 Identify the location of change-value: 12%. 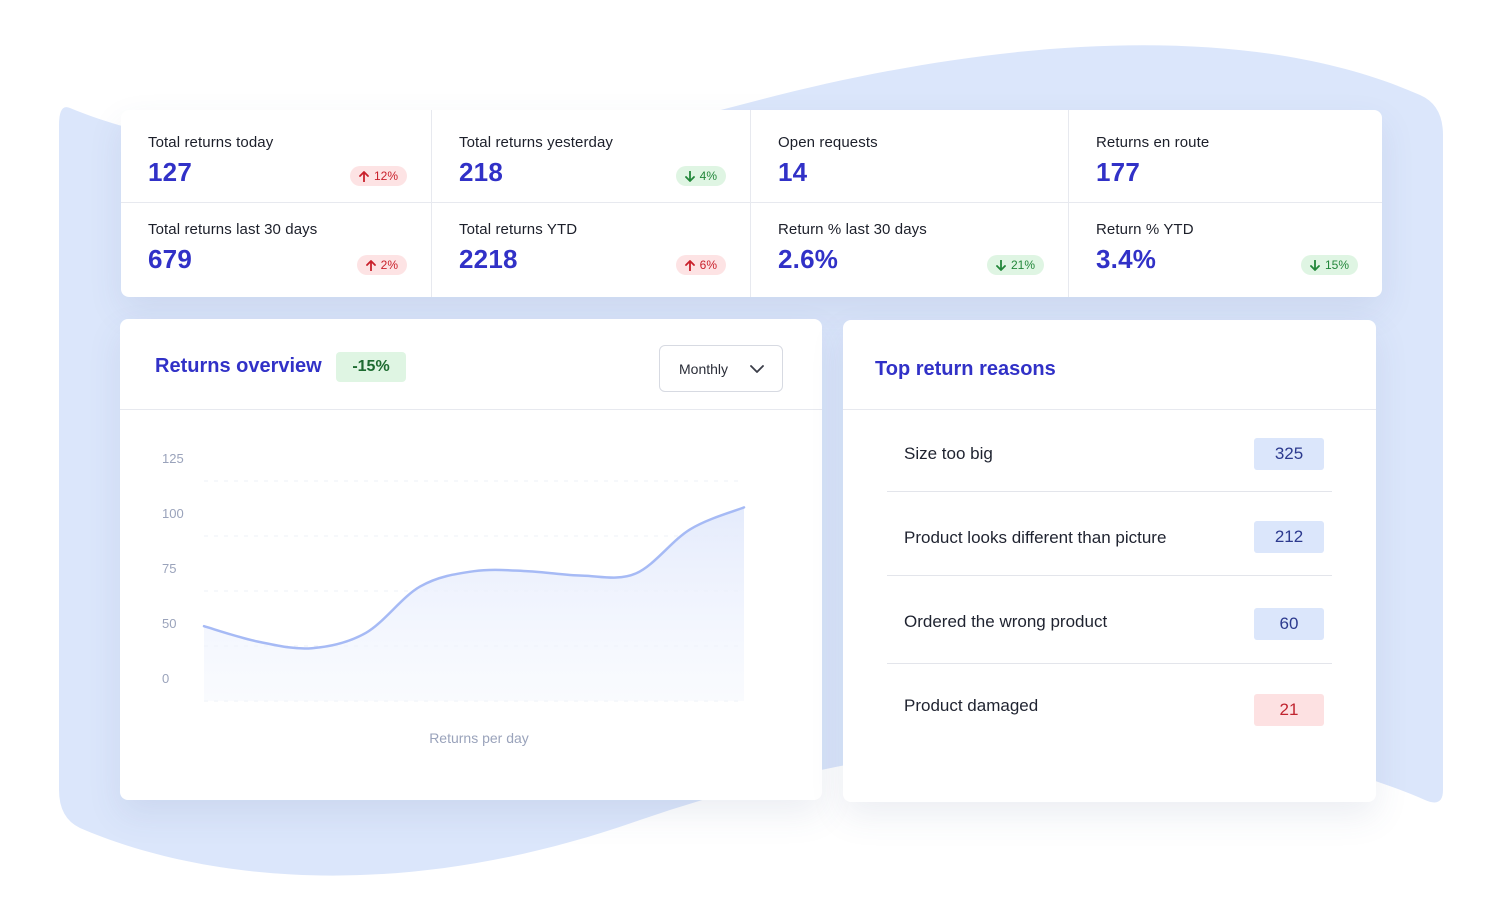
(385, 176).